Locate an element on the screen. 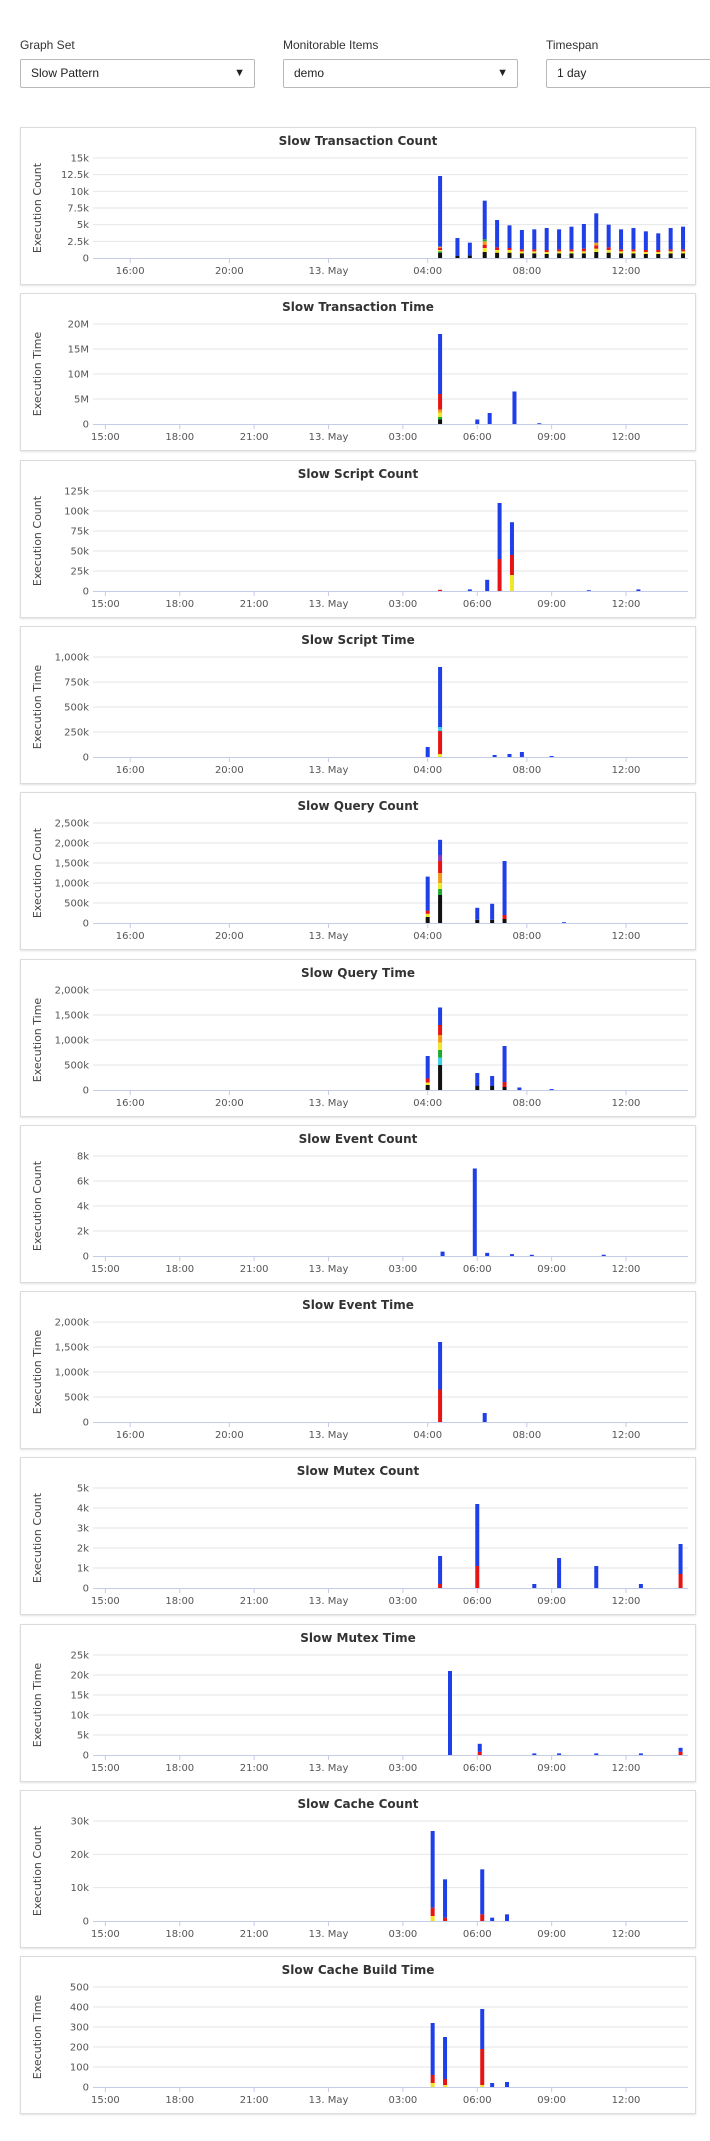 Image resolution: width=710 pixels, height=2141 pixels. x-tick-label: 13. May is located at coordinates (329, 1435).